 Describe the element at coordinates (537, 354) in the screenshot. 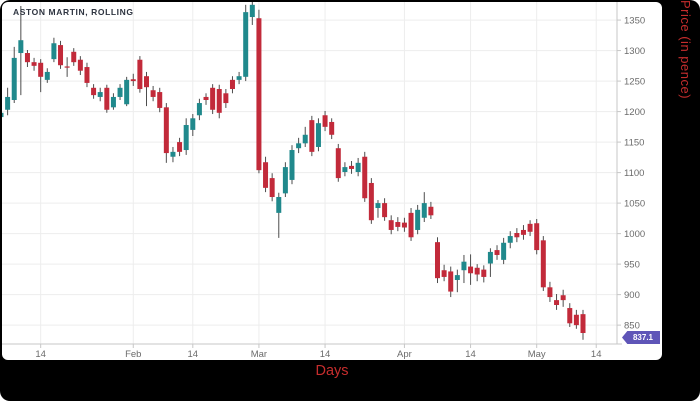

I see `x-tick-label: May` at that location.